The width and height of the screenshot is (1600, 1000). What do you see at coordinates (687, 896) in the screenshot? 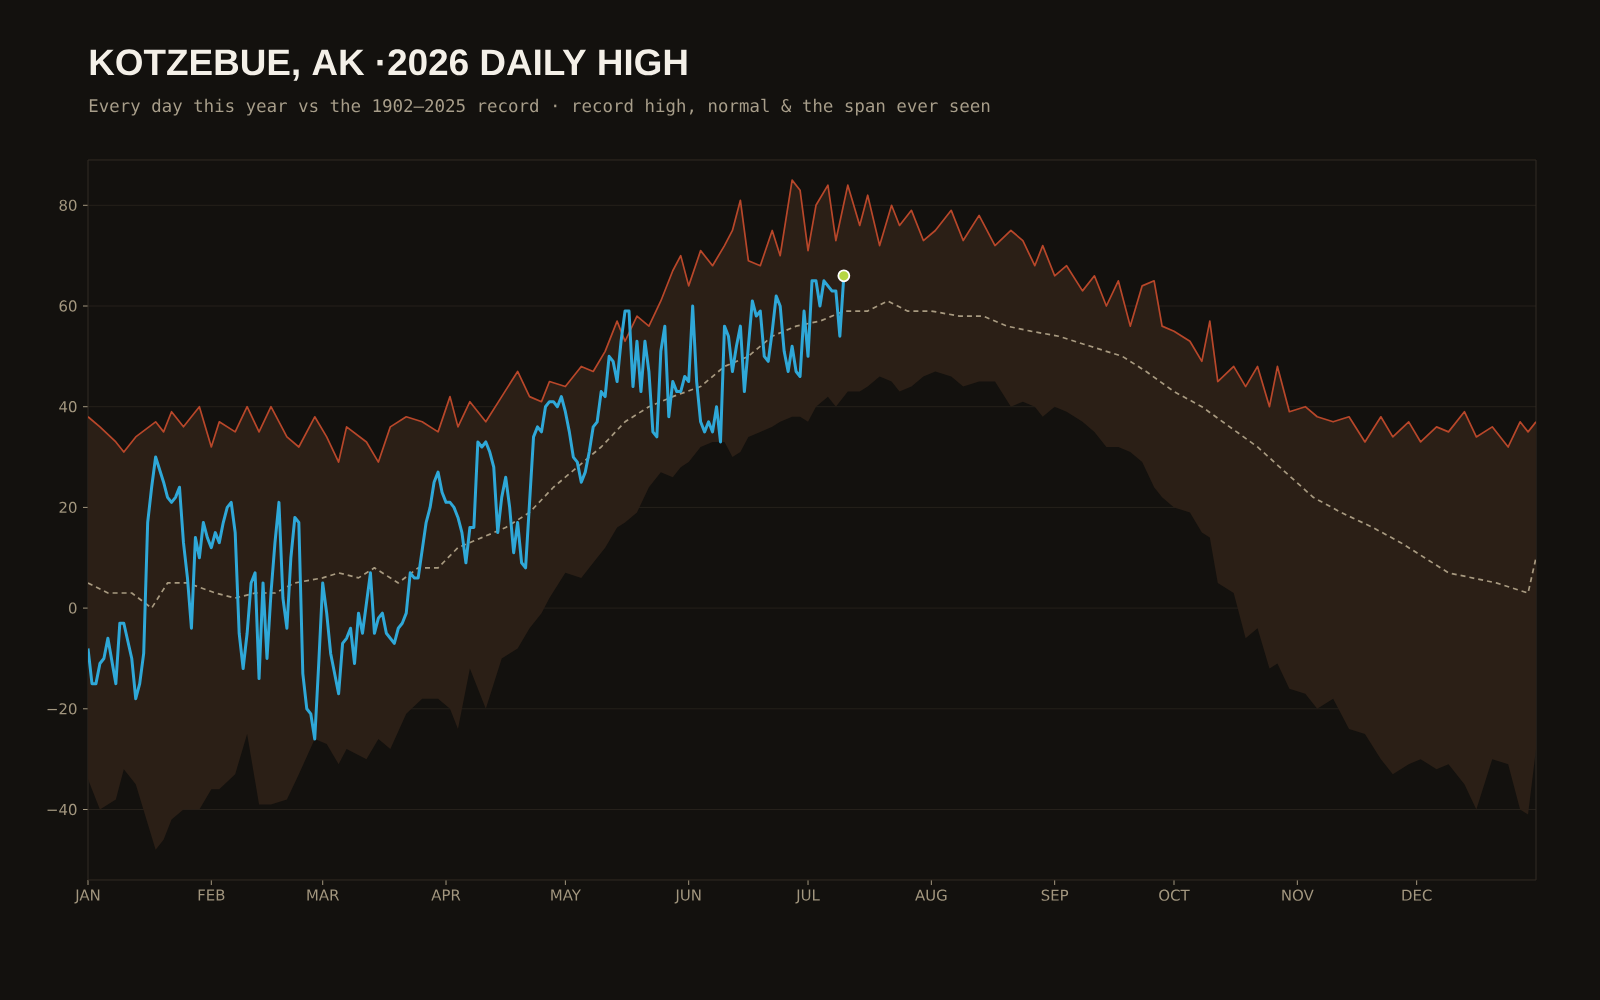
I see `x-tick-label: JUN` at bounding box center [687, 896].